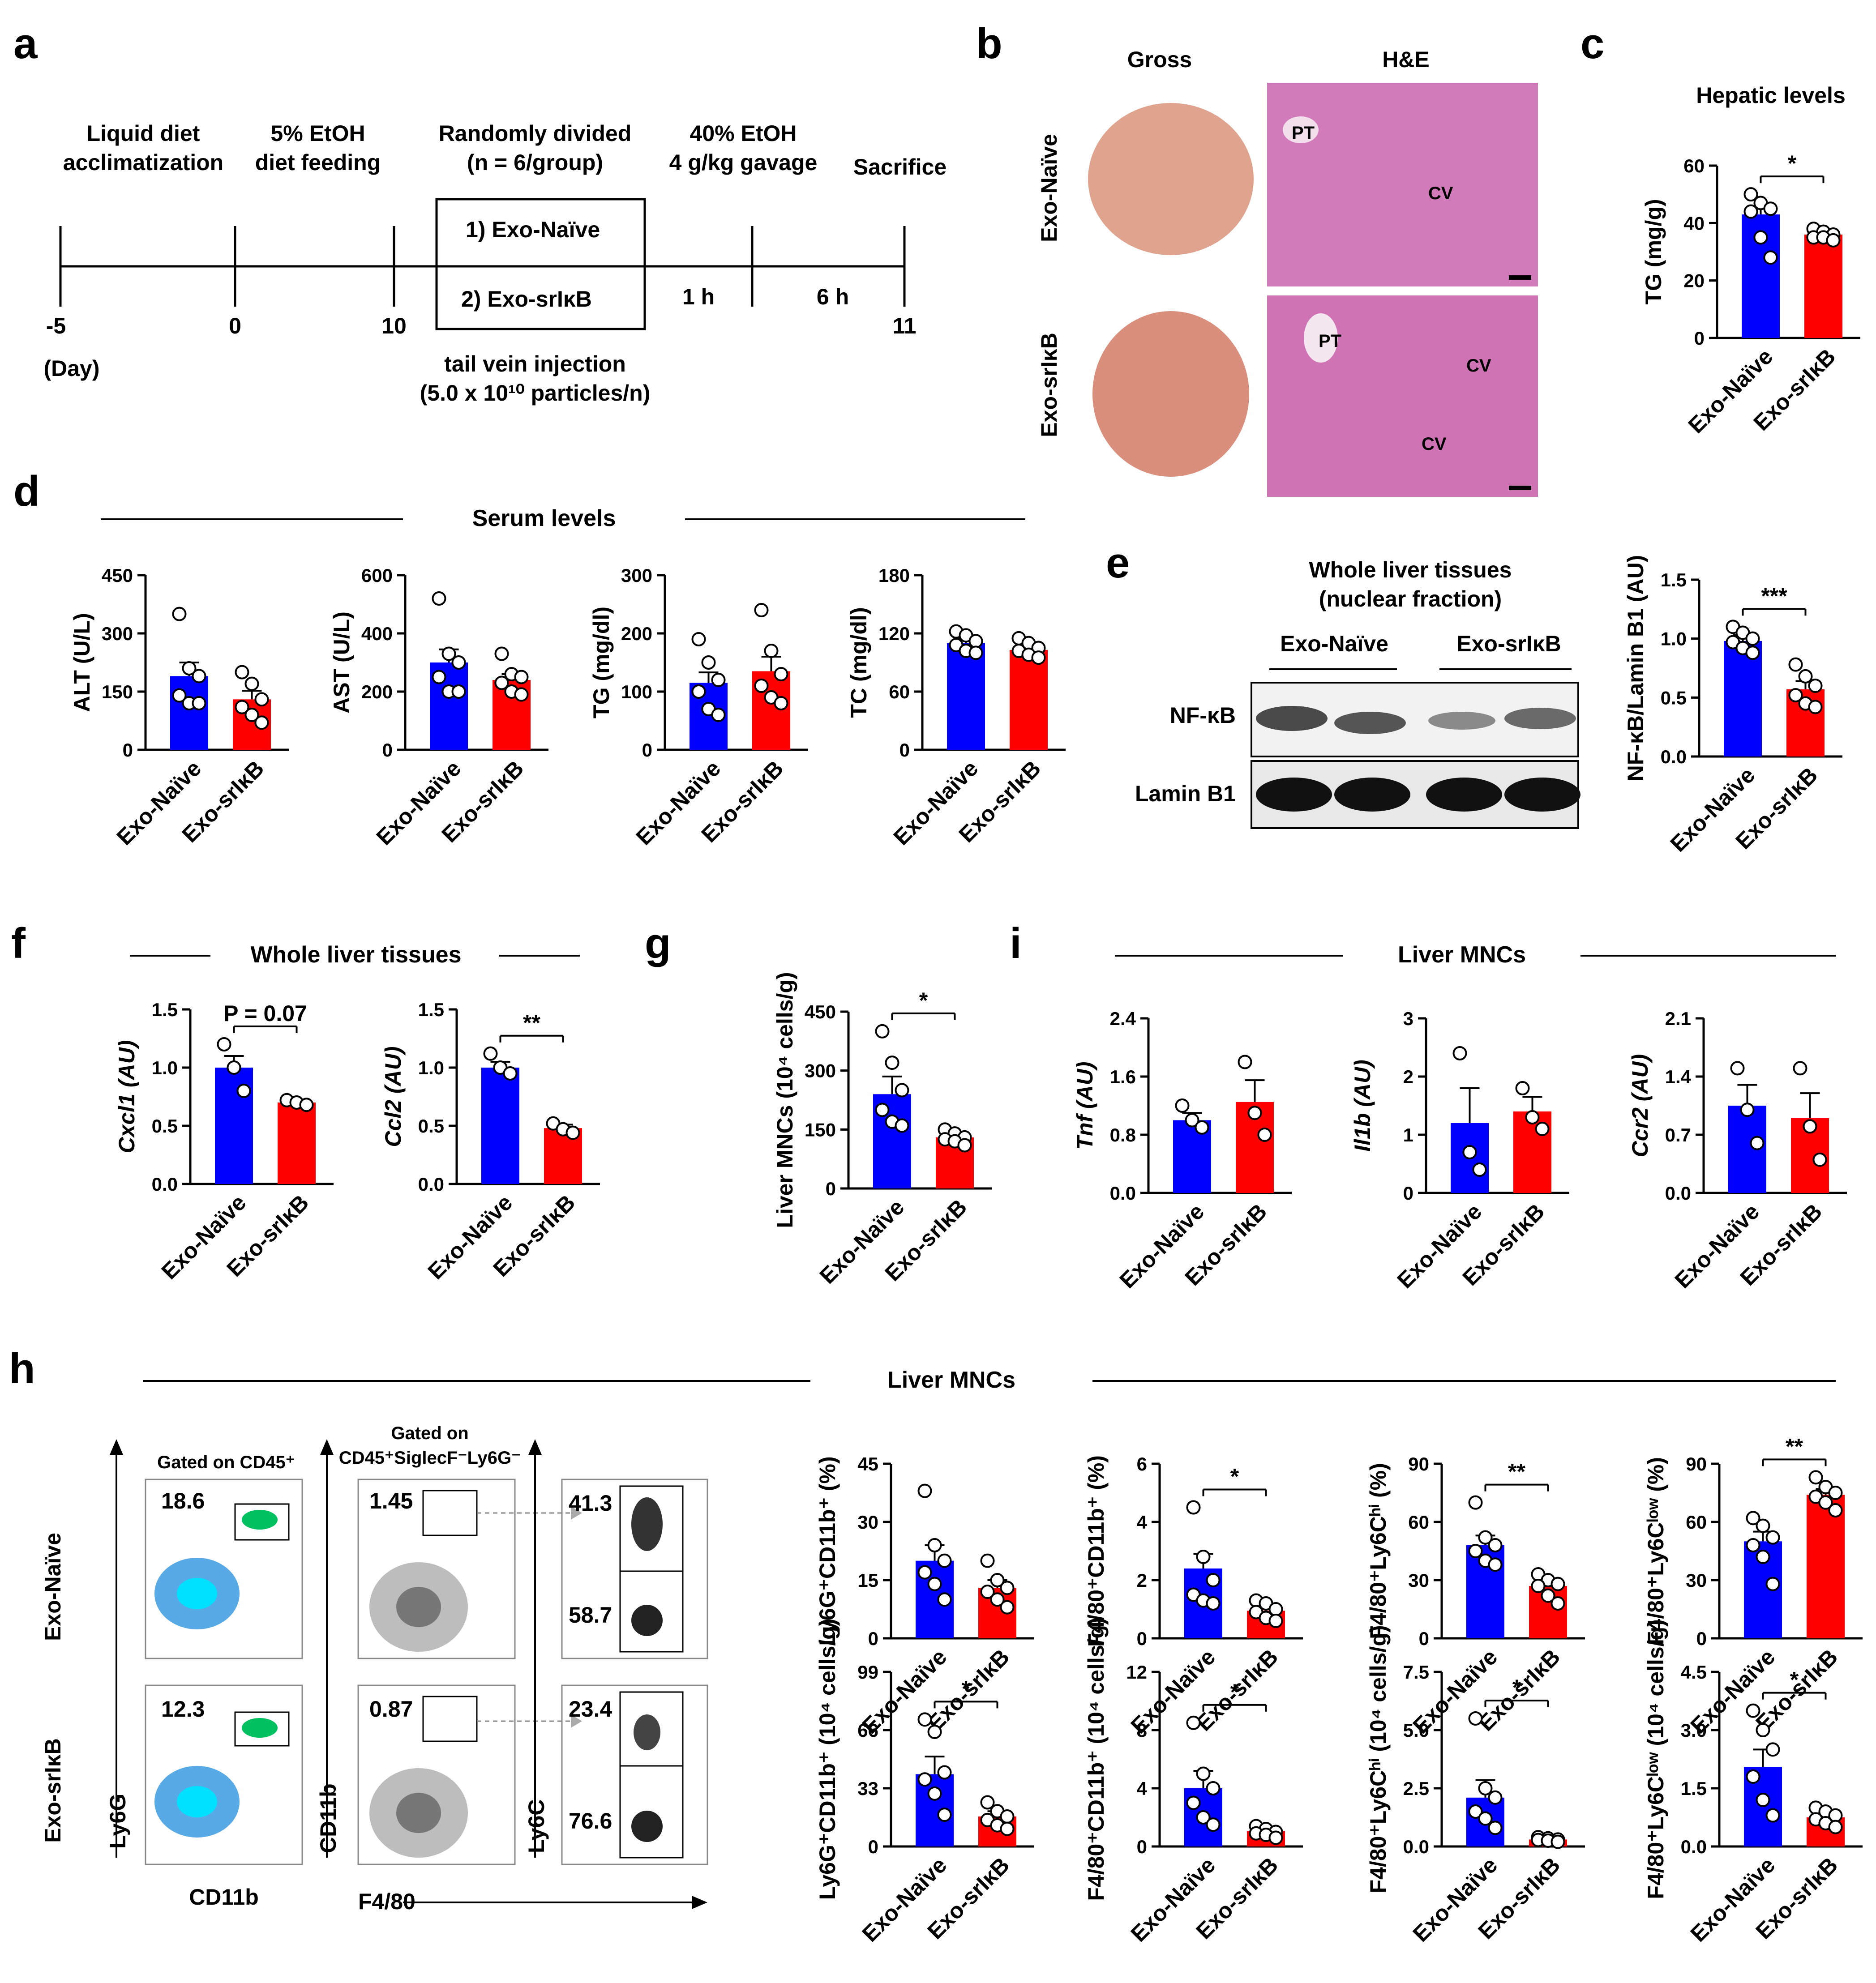 The height and width of the screenshot is (1983, 1876). What do you see at coordinates (1362, 1106) in the screenshot?
I see `y-axis-label: Il1b (AU)` at bounding box center [1362, 1106].